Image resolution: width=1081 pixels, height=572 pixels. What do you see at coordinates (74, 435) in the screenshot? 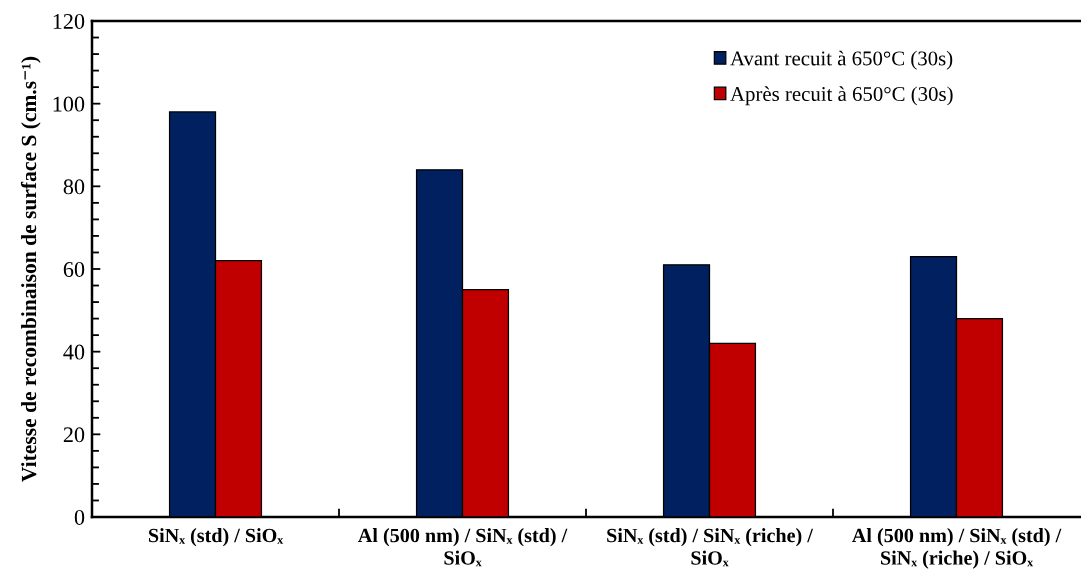
I see `y-tick-label: 20` at bounding box center [74, 435].